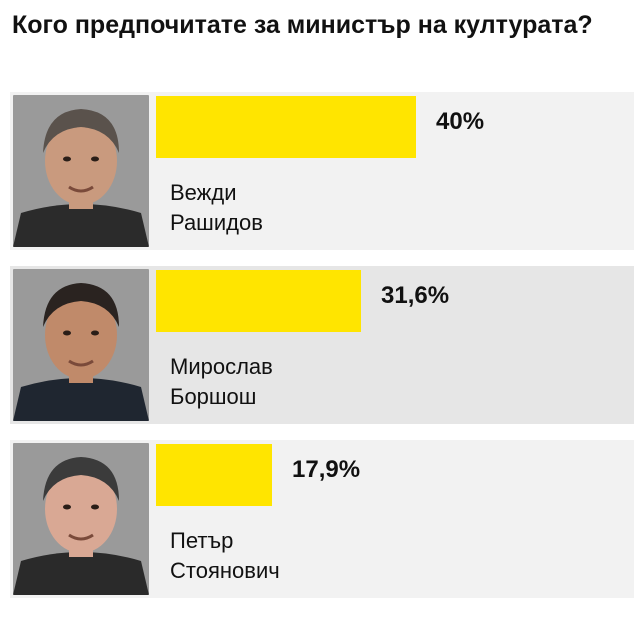  Describe the element at coordinates (460, 121) in the screenshot. I see `data-label: 40%` at that location.